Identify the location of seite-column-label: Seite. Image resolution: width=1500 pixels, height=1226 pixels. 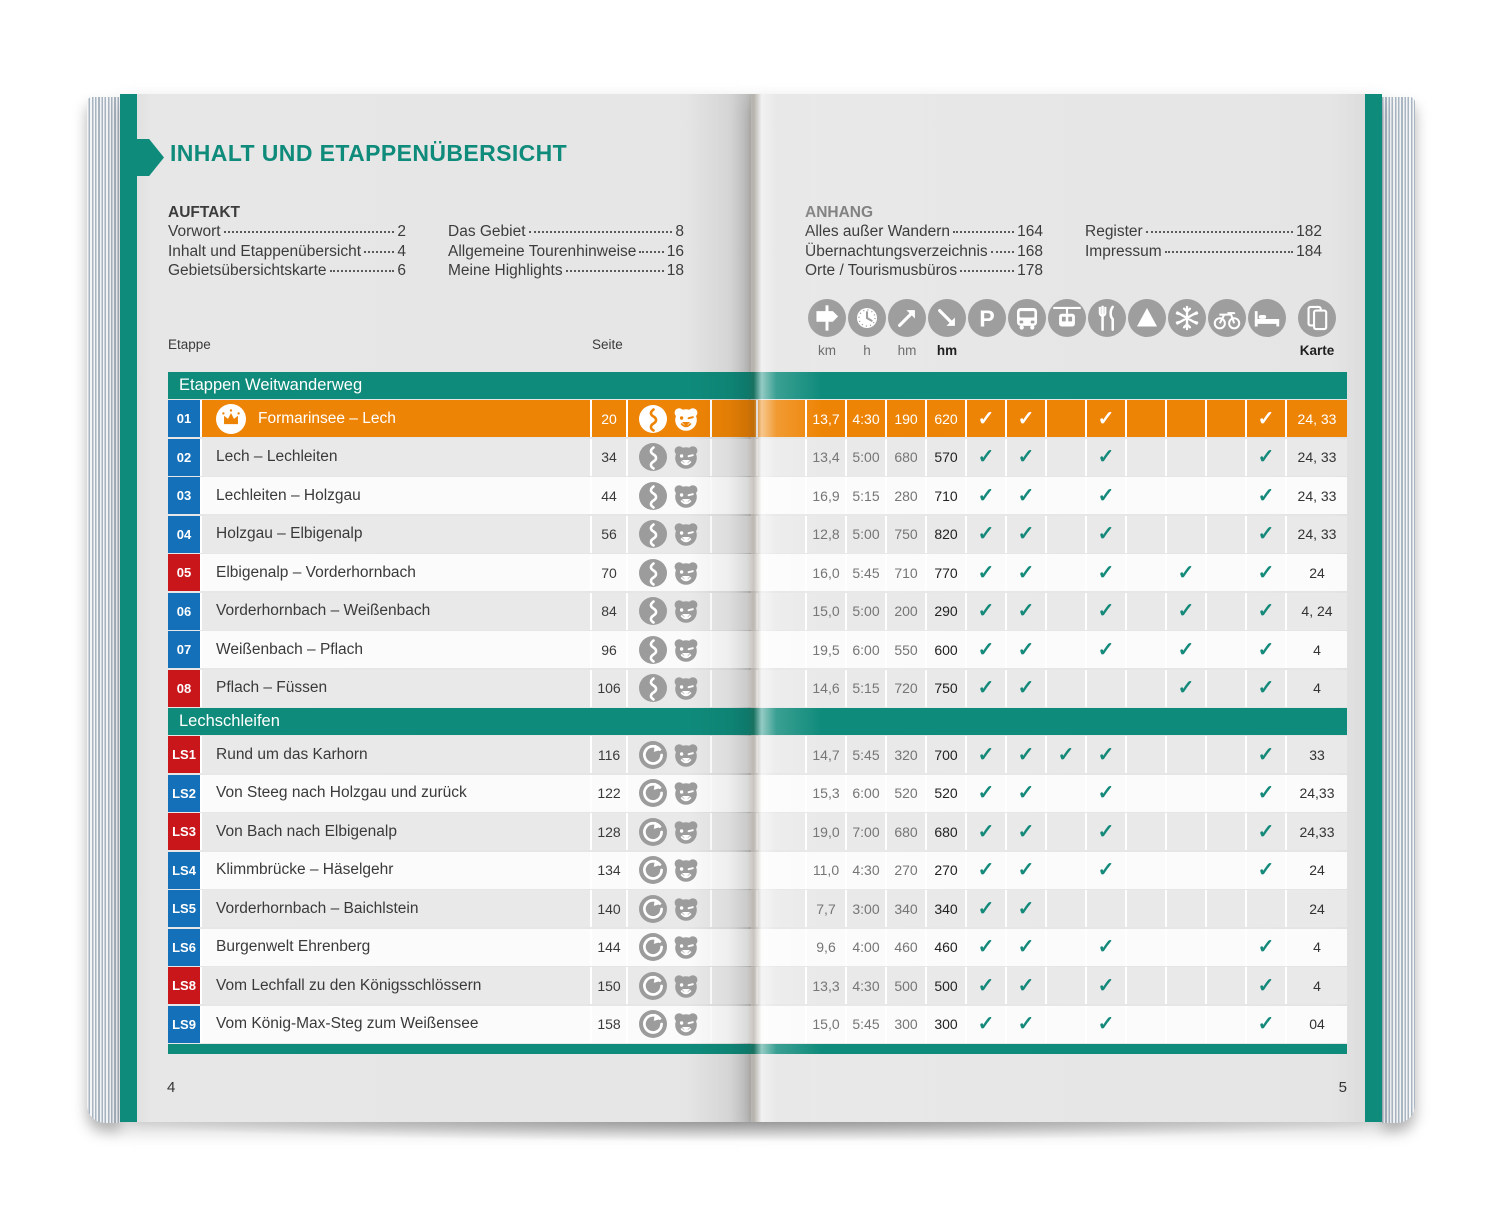
(607, 344).